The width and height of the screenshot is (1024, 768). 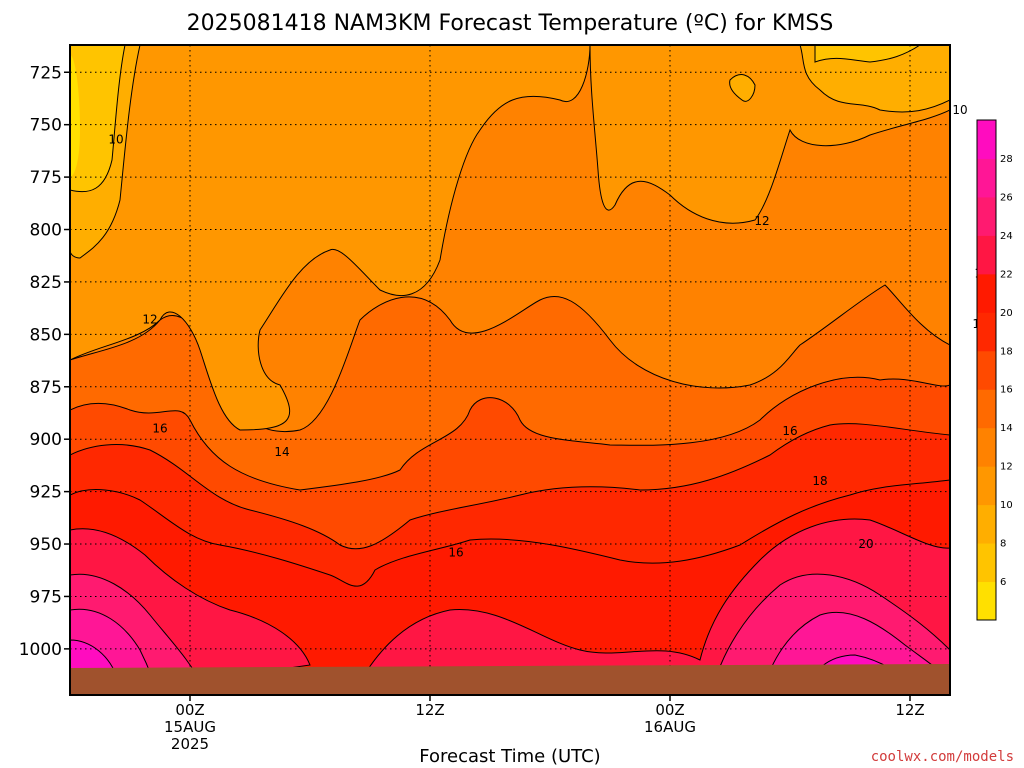 I want to click on x-tick-label: 16AUG, so click(x=670, y=727).